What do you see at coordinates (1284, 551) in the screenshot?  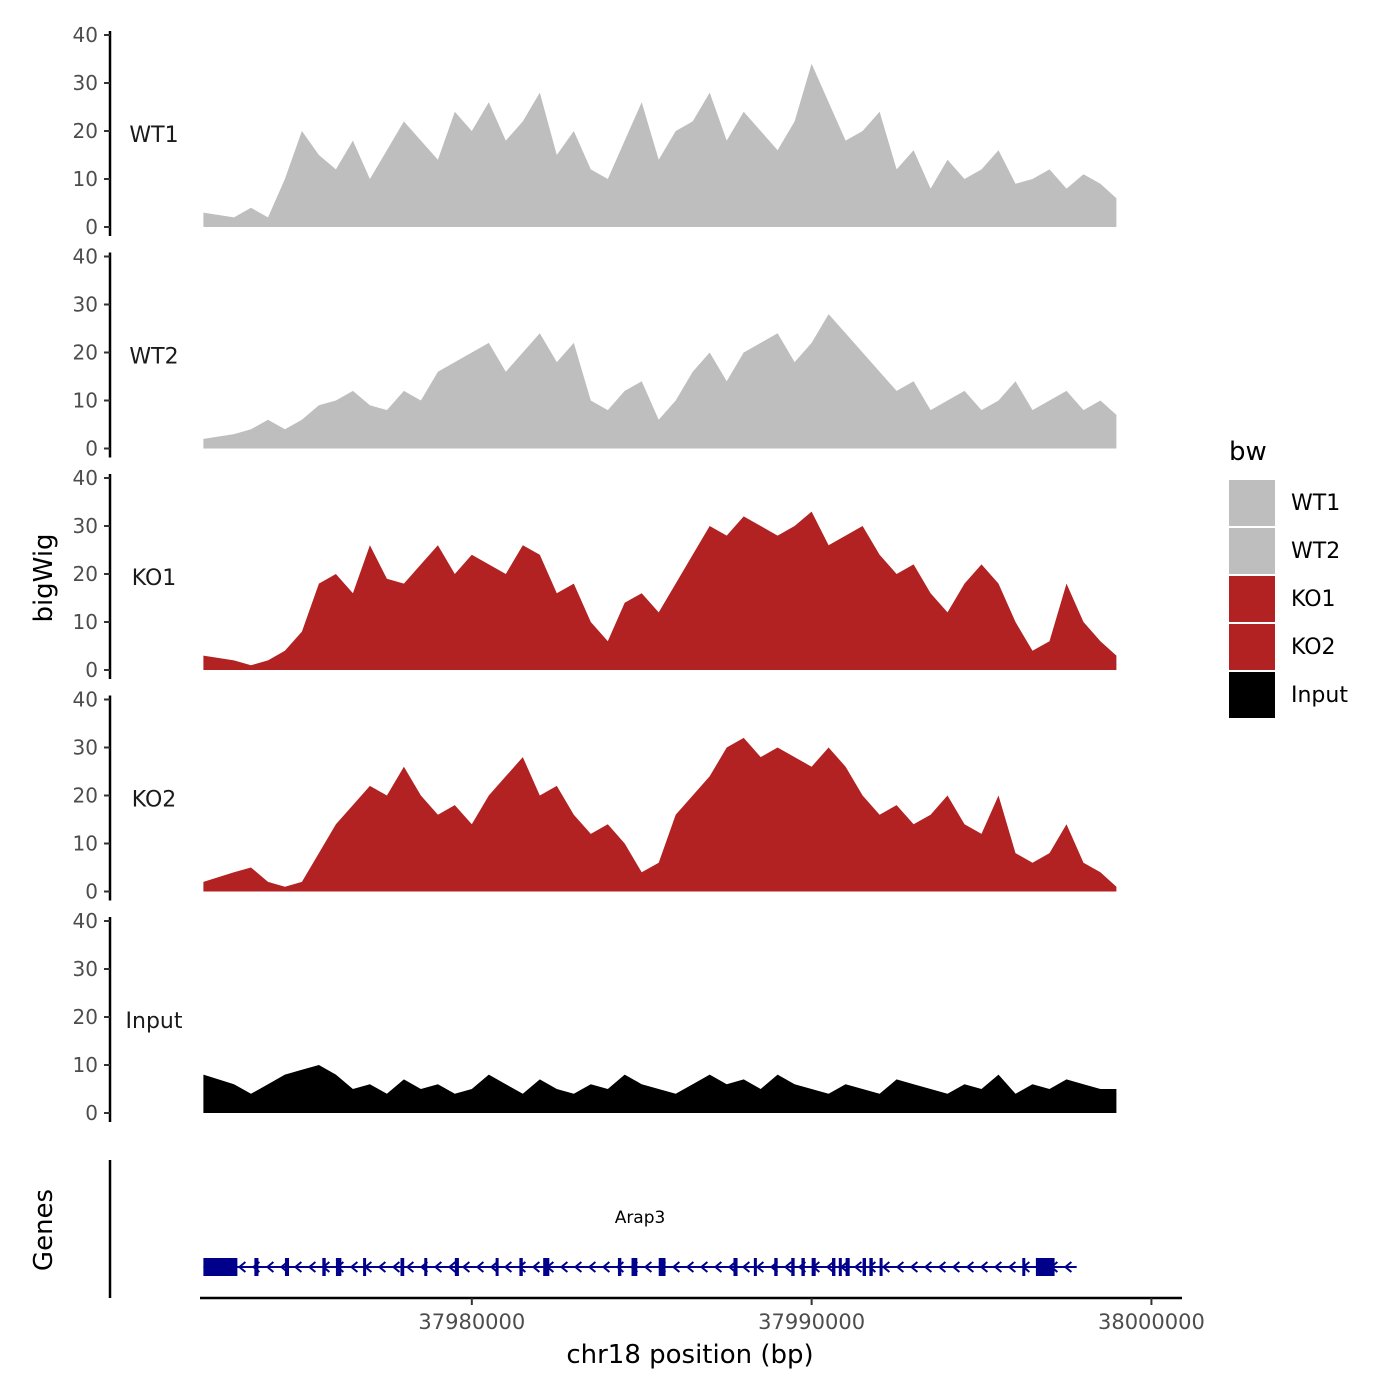 I see `legend-entry-wt2: WT2` at bounding box center [1284, 551].